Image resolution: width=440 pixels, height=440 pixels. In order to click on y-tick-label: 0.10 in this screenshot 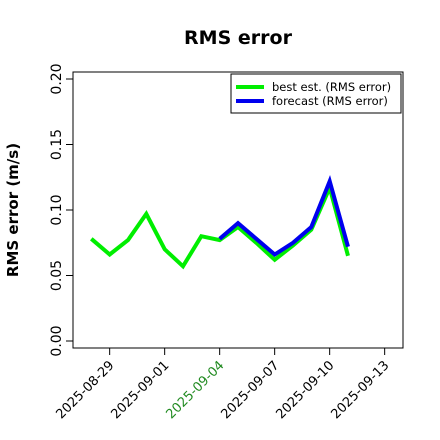, I will do `click(57, 209)`.